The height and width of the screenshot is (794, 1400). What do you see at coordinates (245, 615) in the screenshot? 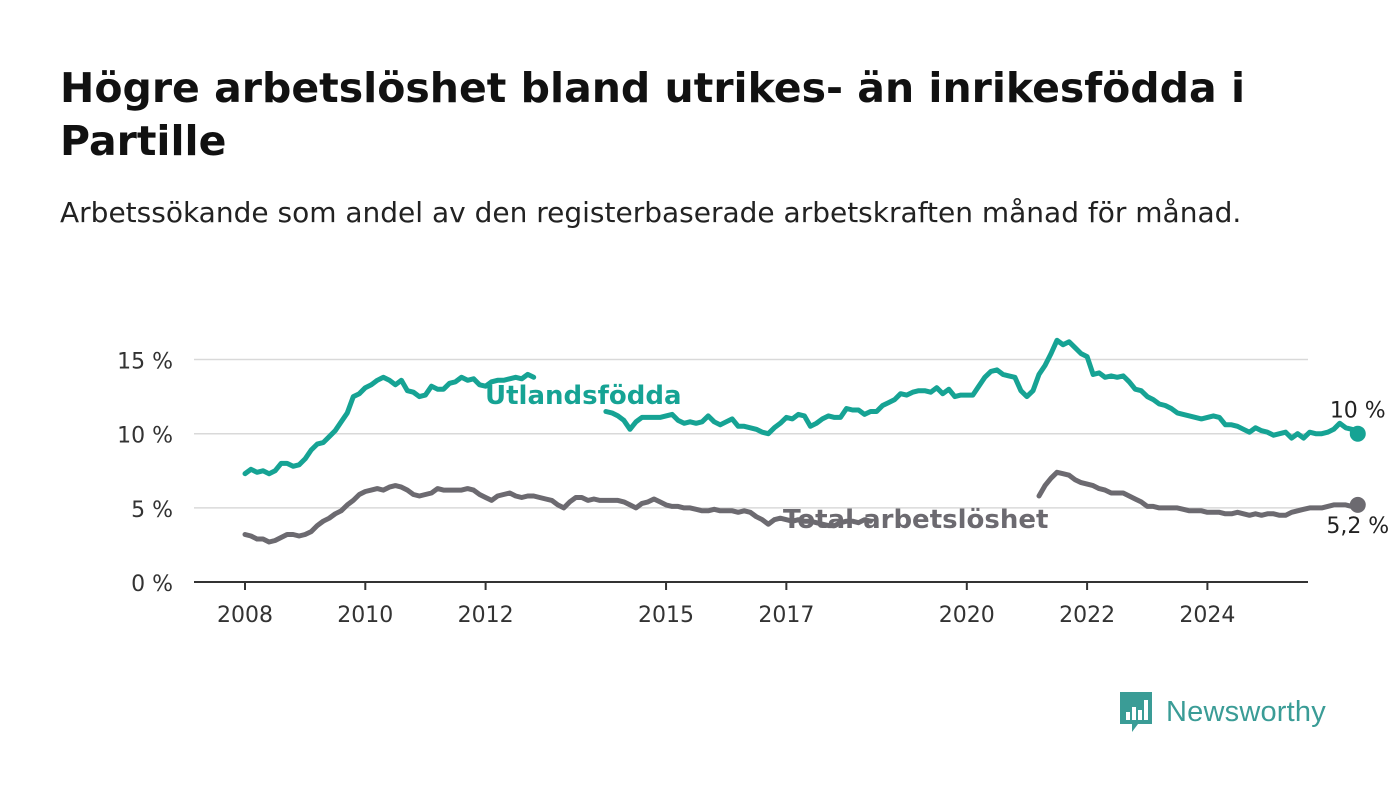
I see `x-tick-label: 2008` at bounding box center [245, 615].